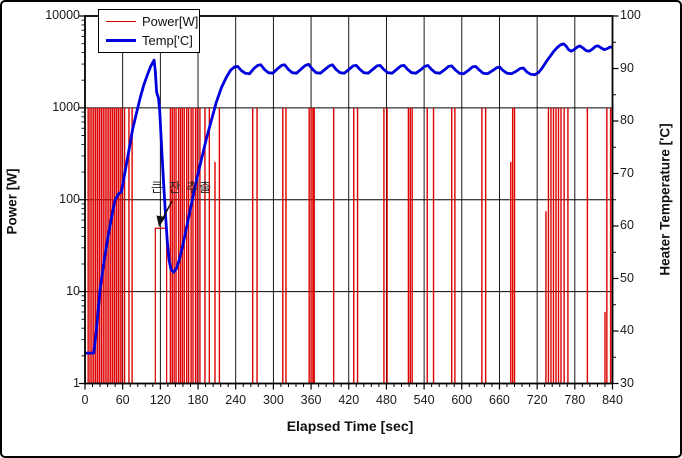  I want to click on y-right-tick-label: 30, so click(627, 382).